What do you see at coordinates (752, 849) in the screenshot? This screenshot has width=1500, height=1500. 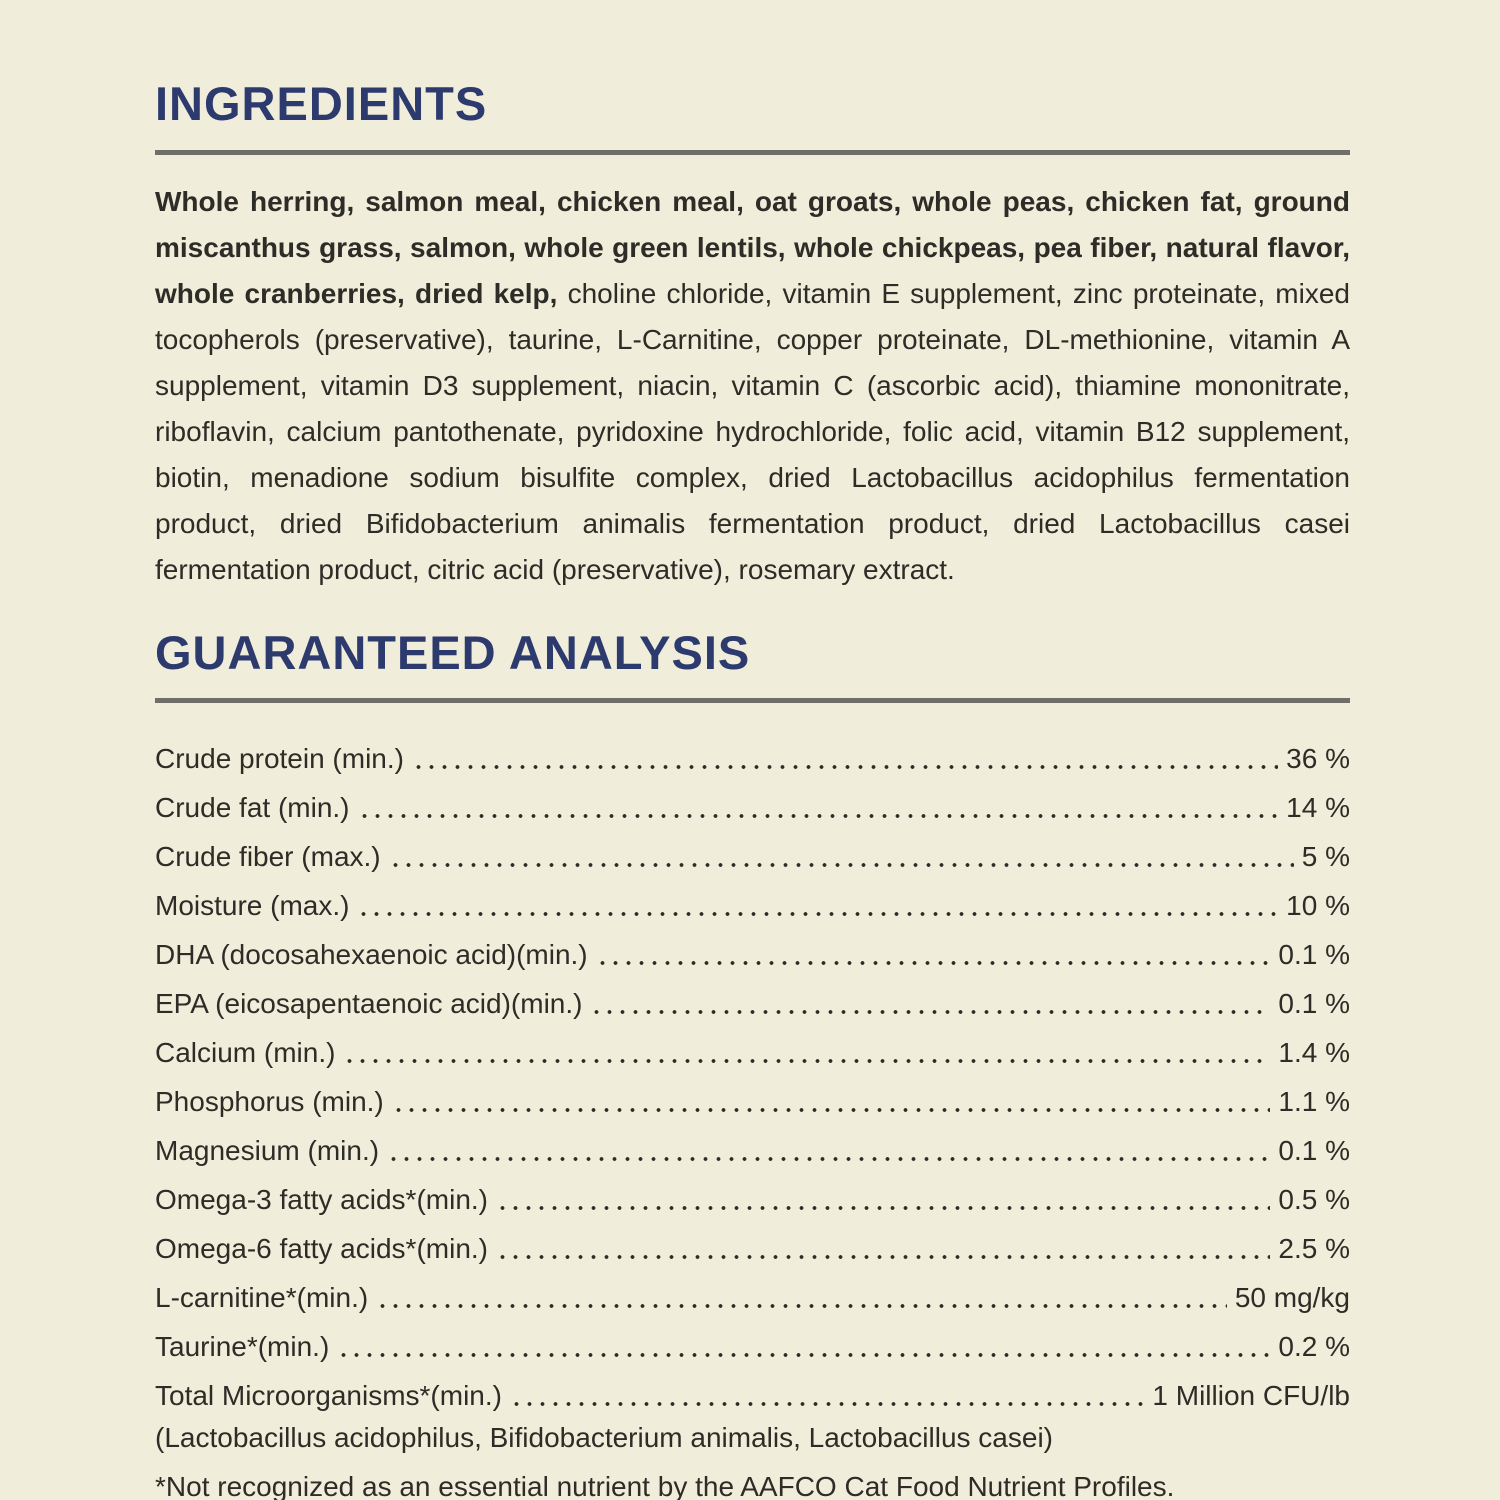 I see `analysis-row: Crude fiber (max.) 5 %` at bounding box center [752, 849].